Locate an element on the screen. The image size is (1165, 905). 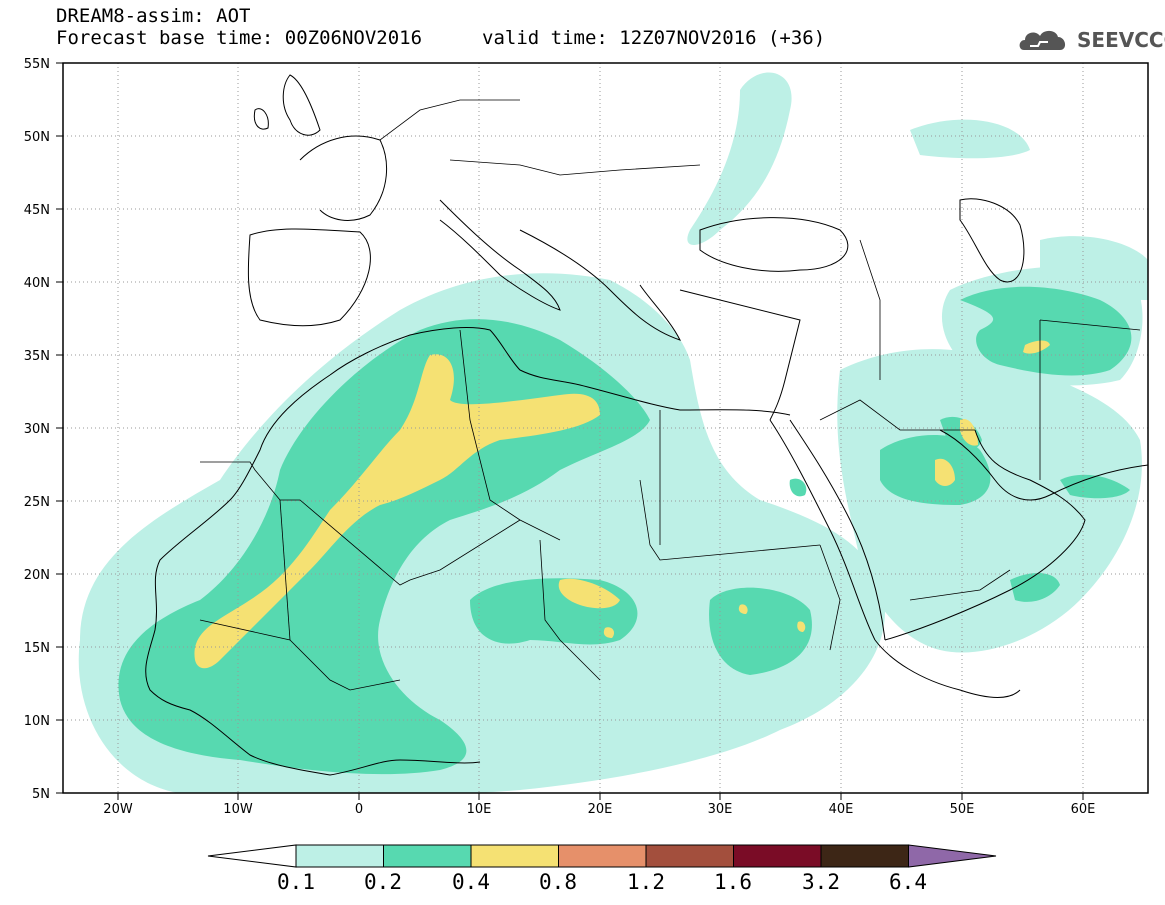
lat-ticks is located at coordinates (59, 428).